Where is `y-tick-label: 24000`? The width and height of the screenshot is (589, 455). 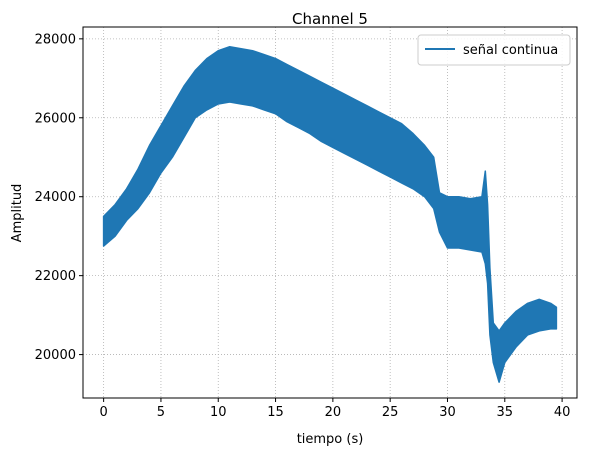
y-tick-label: 24000 is located at coordinates (55, 197).